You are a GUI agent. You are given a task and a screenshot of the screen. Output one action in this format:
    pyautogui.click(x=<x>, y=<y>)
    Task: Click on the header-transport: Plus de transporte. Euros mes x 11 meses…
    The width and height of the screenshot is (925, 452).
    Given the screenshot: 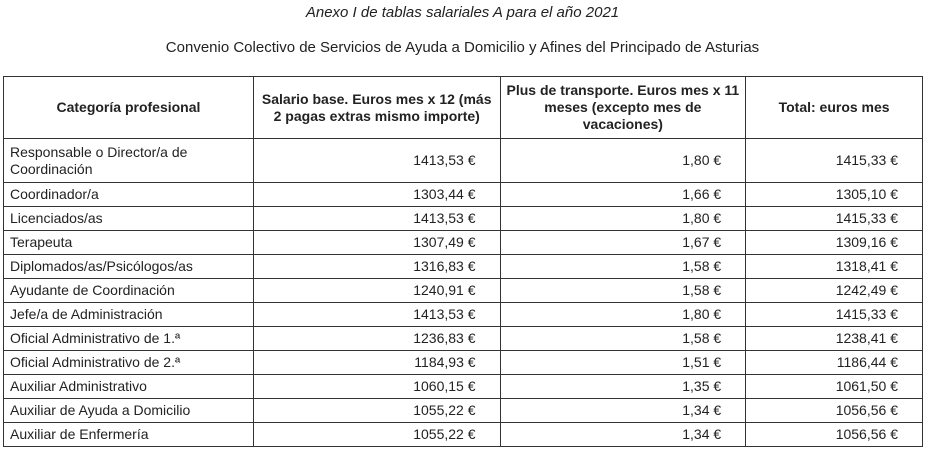 What is the action you would take?
    pyautogui.click(x=623, y=107)
    